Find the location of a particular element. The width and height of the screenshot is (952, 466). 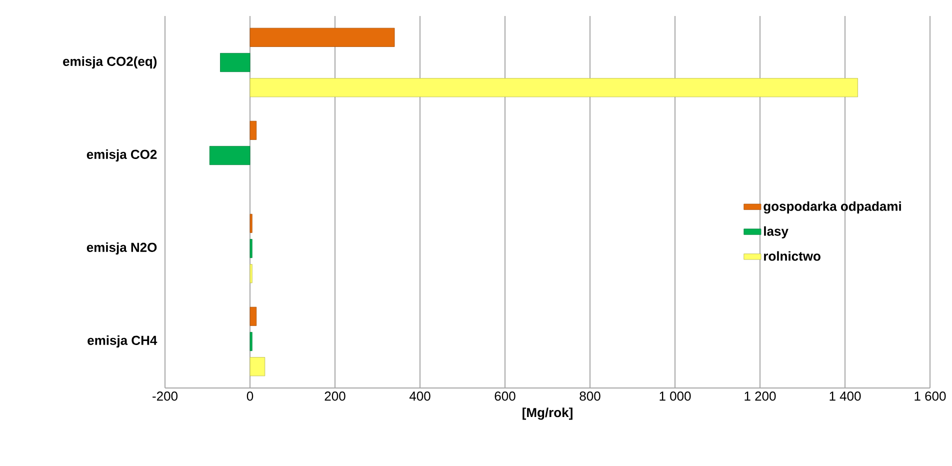

legend-label: lasy is located at coordinates (776, 232).